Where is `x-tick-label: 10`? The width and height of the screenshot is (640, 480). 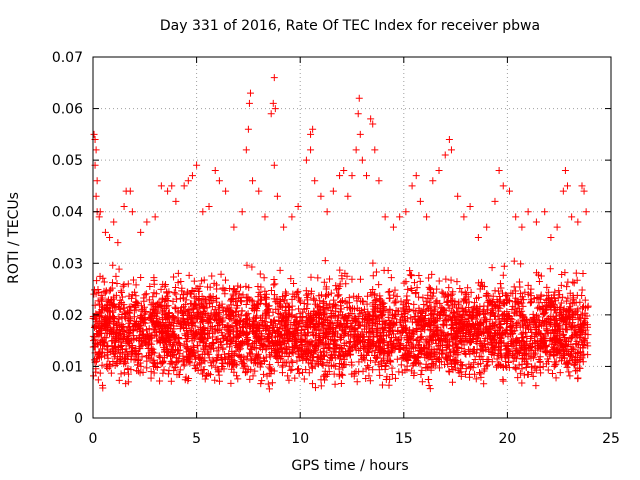
x-tick-label: 10 is located at coordinates (300, 439).